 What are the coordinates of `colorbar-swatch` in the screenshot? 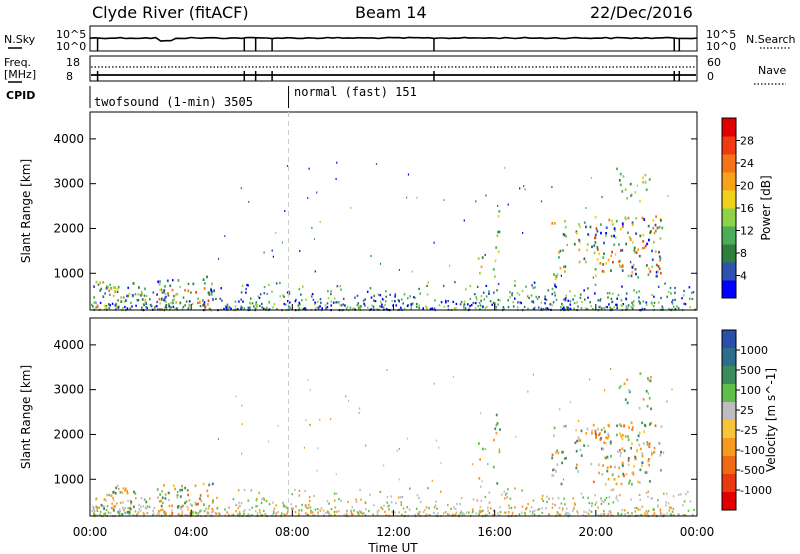 It's located at (729, 163).